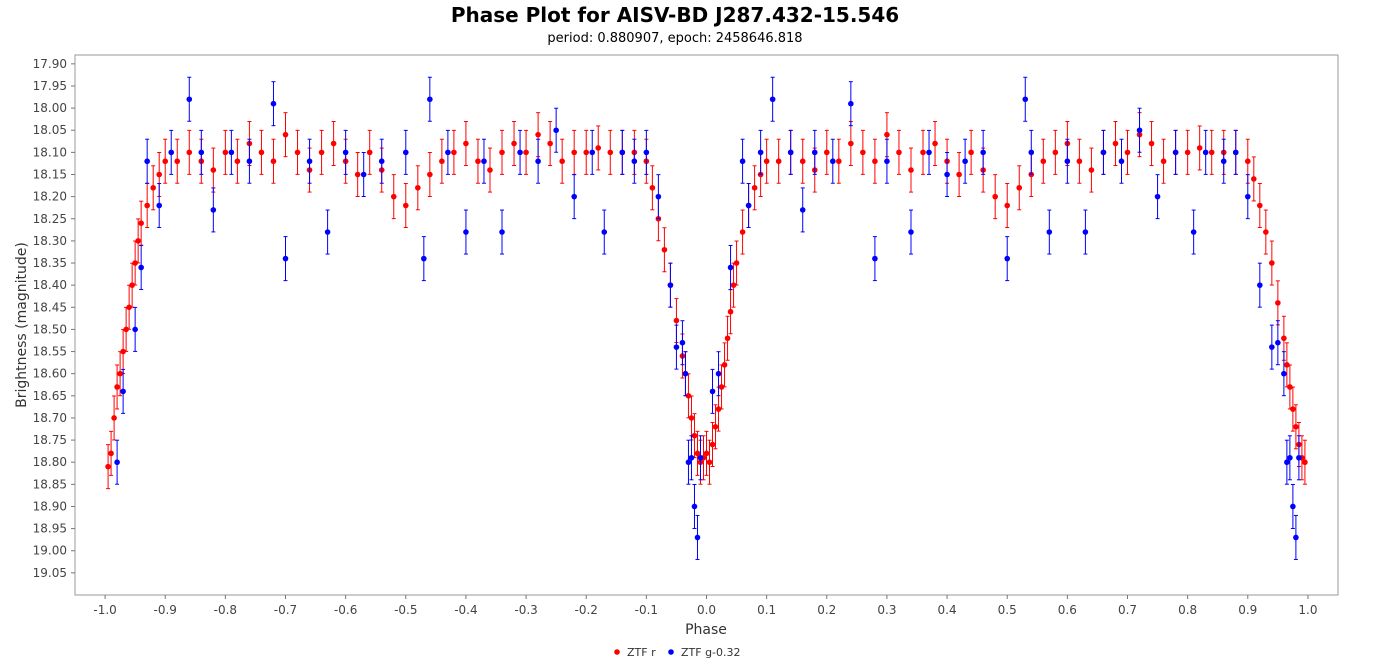 The width and height of the screenshot is (1381, 667). Describe the element at coordinates (617, 652) in the screenshot. I see `legend-marker` at that location.